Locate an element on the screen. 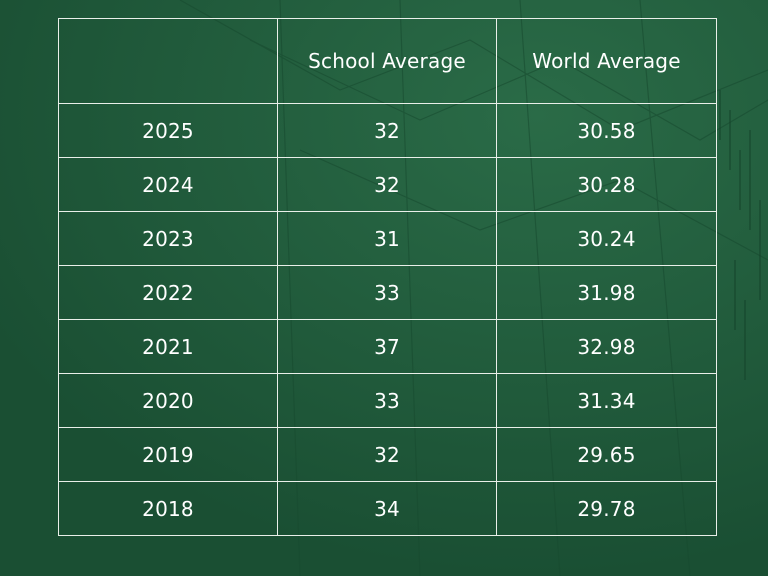 The width and height of the screenshot is (768, 576). table-row: 2018 34 29.78 is located at coordinates (387, 508).